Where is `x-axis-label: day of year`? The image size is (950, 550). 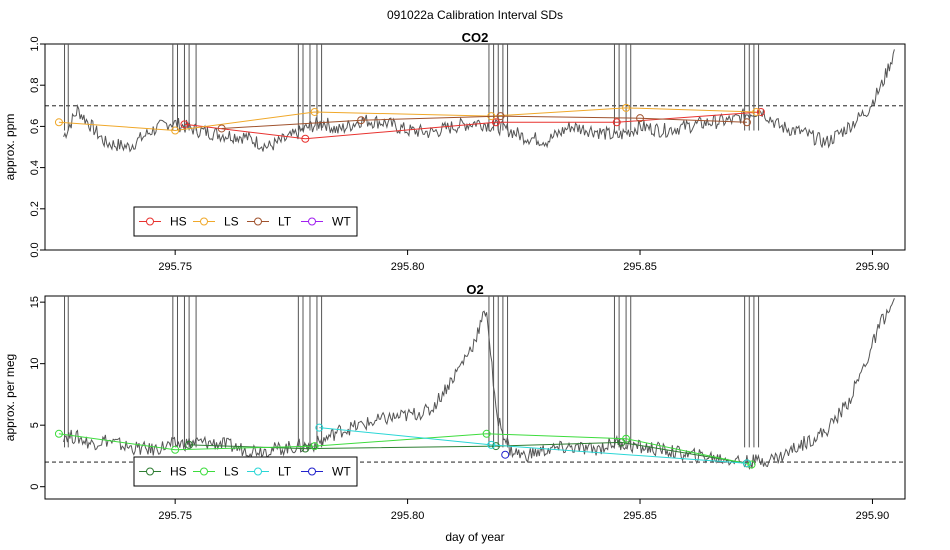 x-axis-label: day of year is located at coordinates (474, 537).